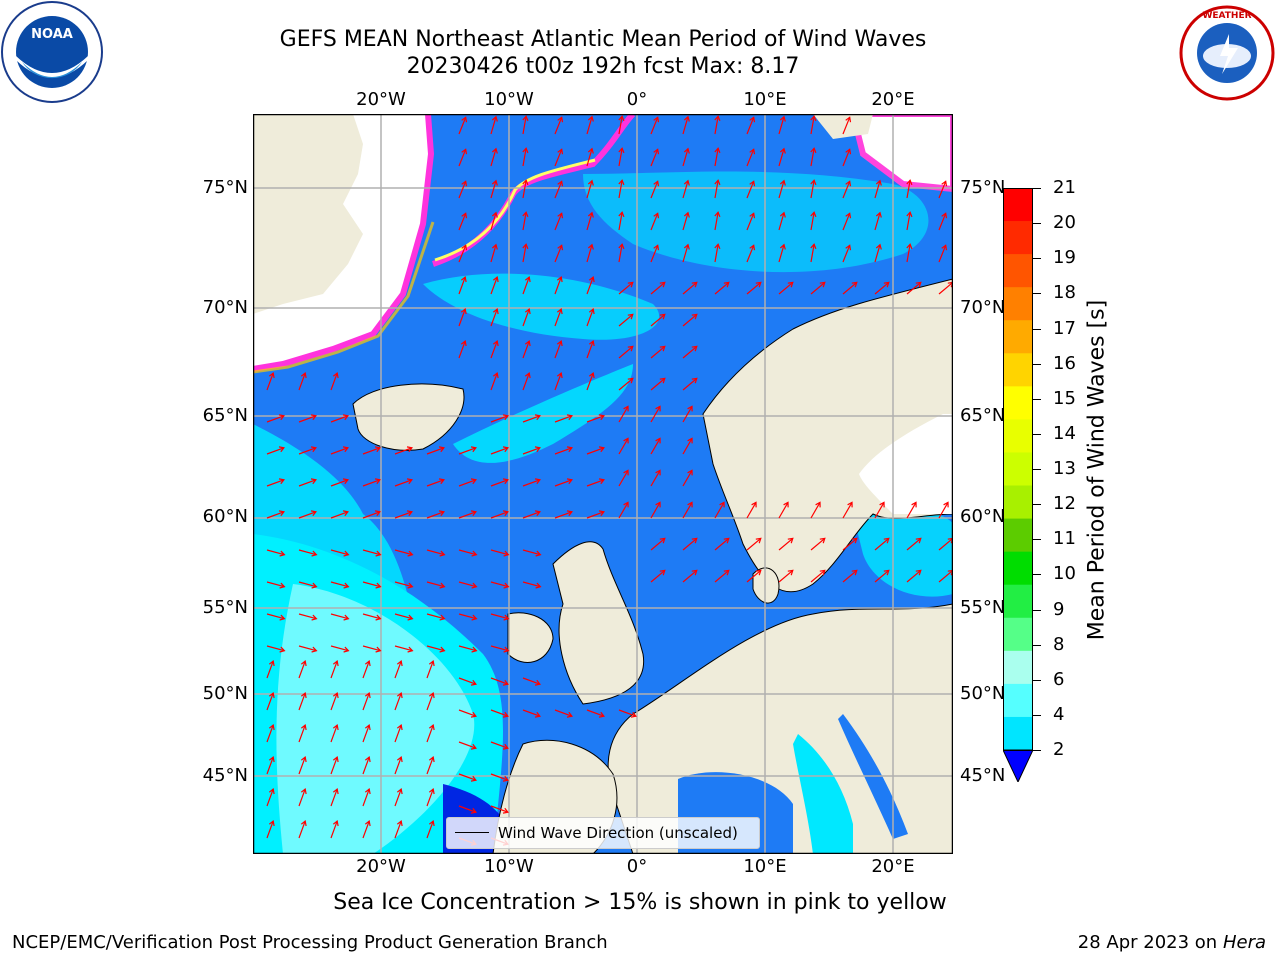 The width and height of the screenshot is (1280, 960). I want to click on footer-date-text: 28 Apr 2023 on, so click(1147, 942).